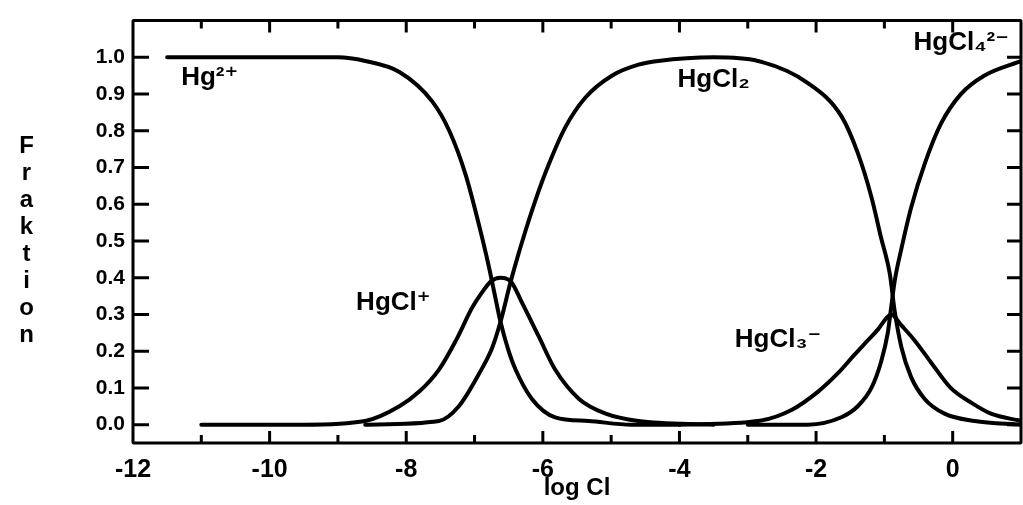 The height and width of the screenshot is (505, 1023). I want to click on y-tick-label: 0.8, so click(110, 129).